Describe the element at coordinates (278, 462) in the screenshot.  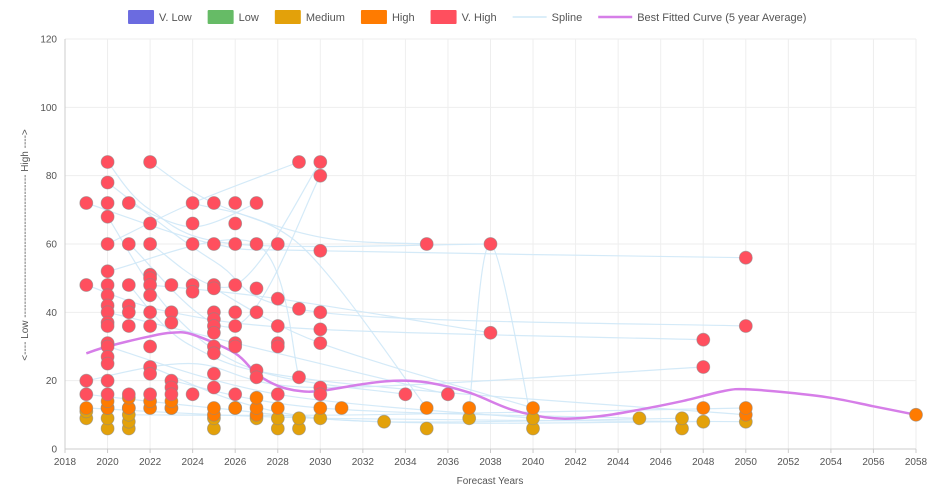
I see `x-tick-label: 2028` at that location.